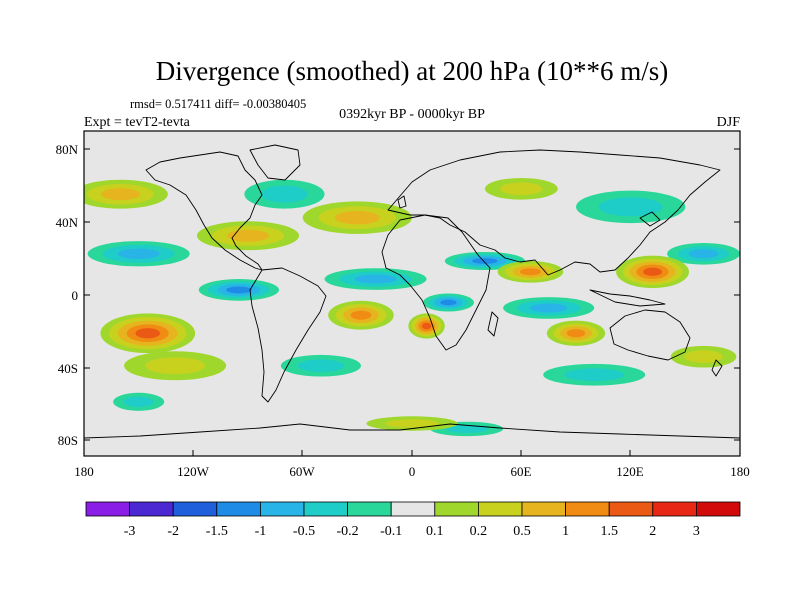 This screenshot has width=800, height=600. What do you see at coordinates (217, 531) in the screenshot?
I see `colorbar-label: -1.5` at bounding box center [217, 531].